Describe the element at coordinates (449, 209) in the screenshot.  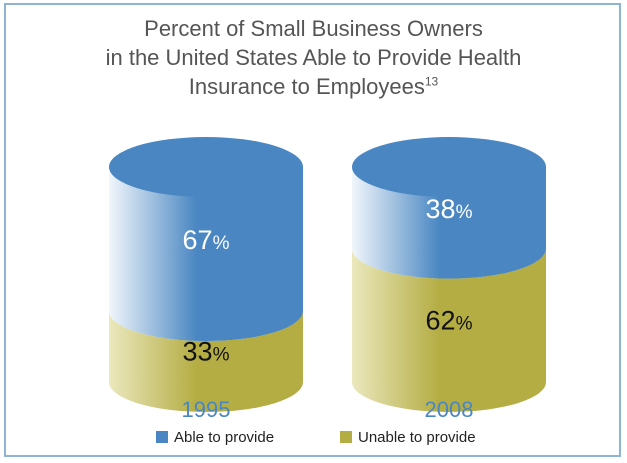
I see `data-label-able-2008: 38%` at that location.